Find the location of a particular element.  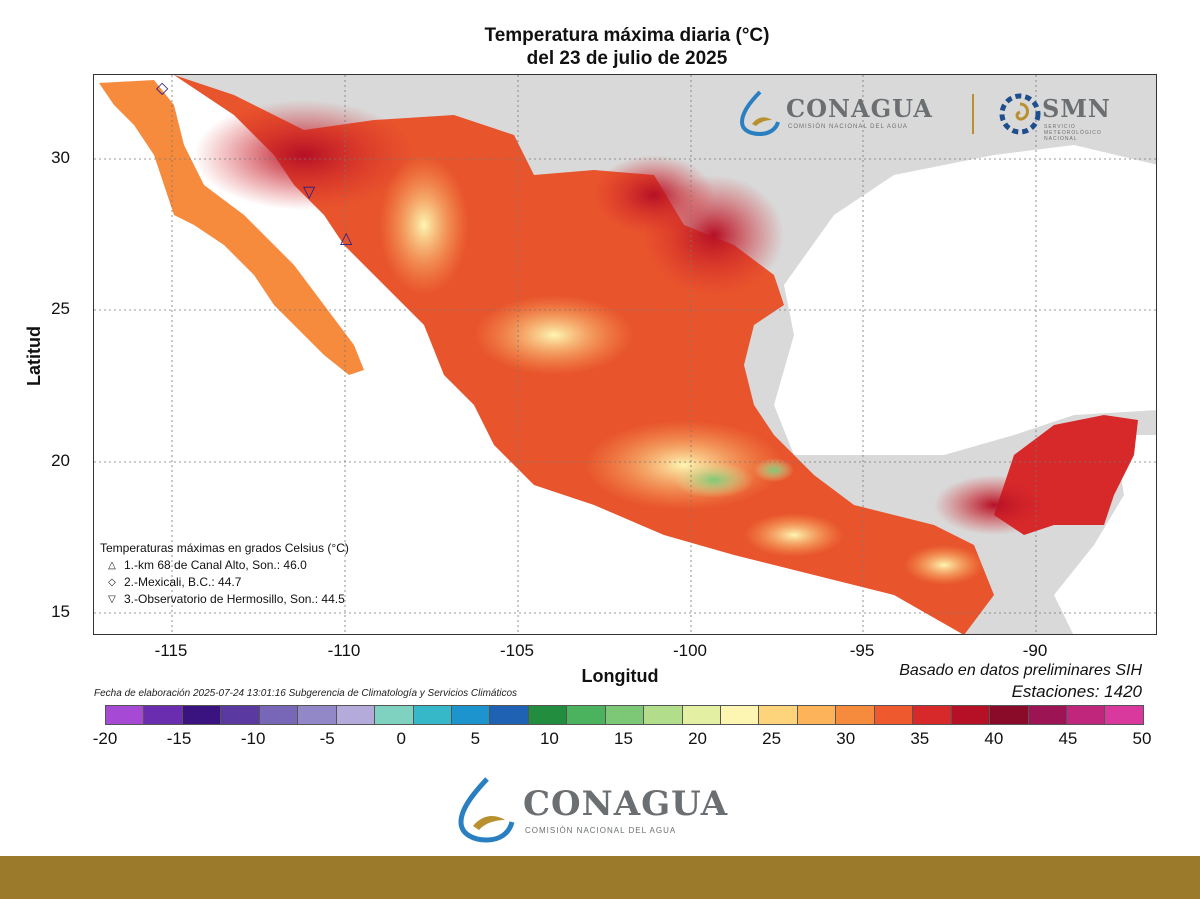

hot-zone-sonora is located at coordinates (304, 155).